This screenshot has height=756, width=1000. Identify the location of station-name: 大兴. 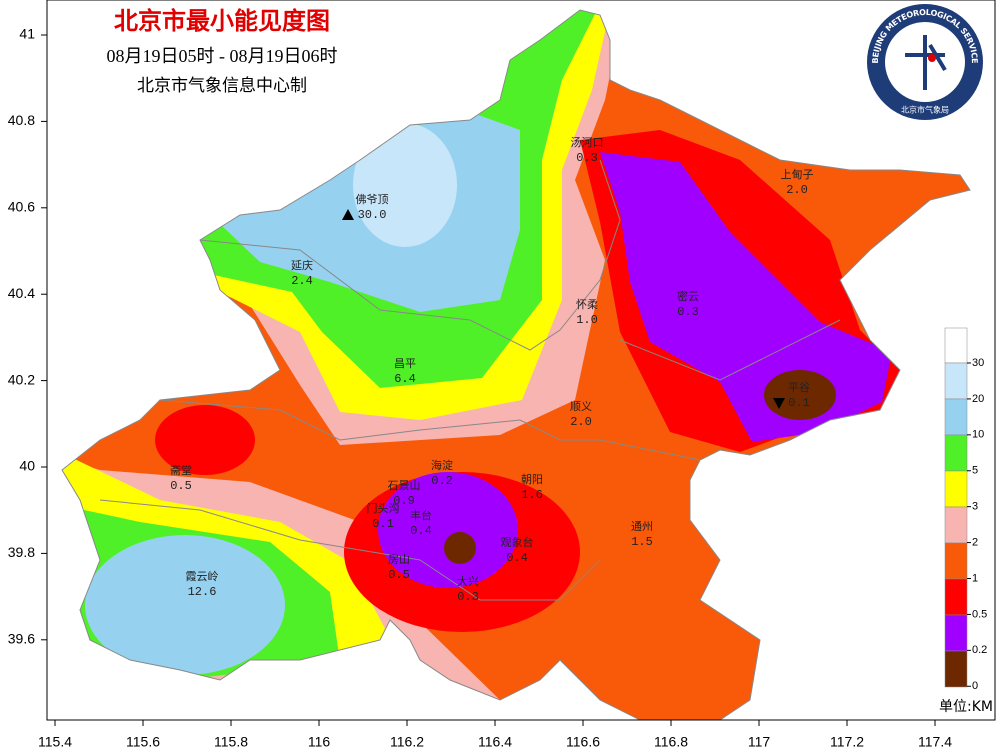
(468, 581).